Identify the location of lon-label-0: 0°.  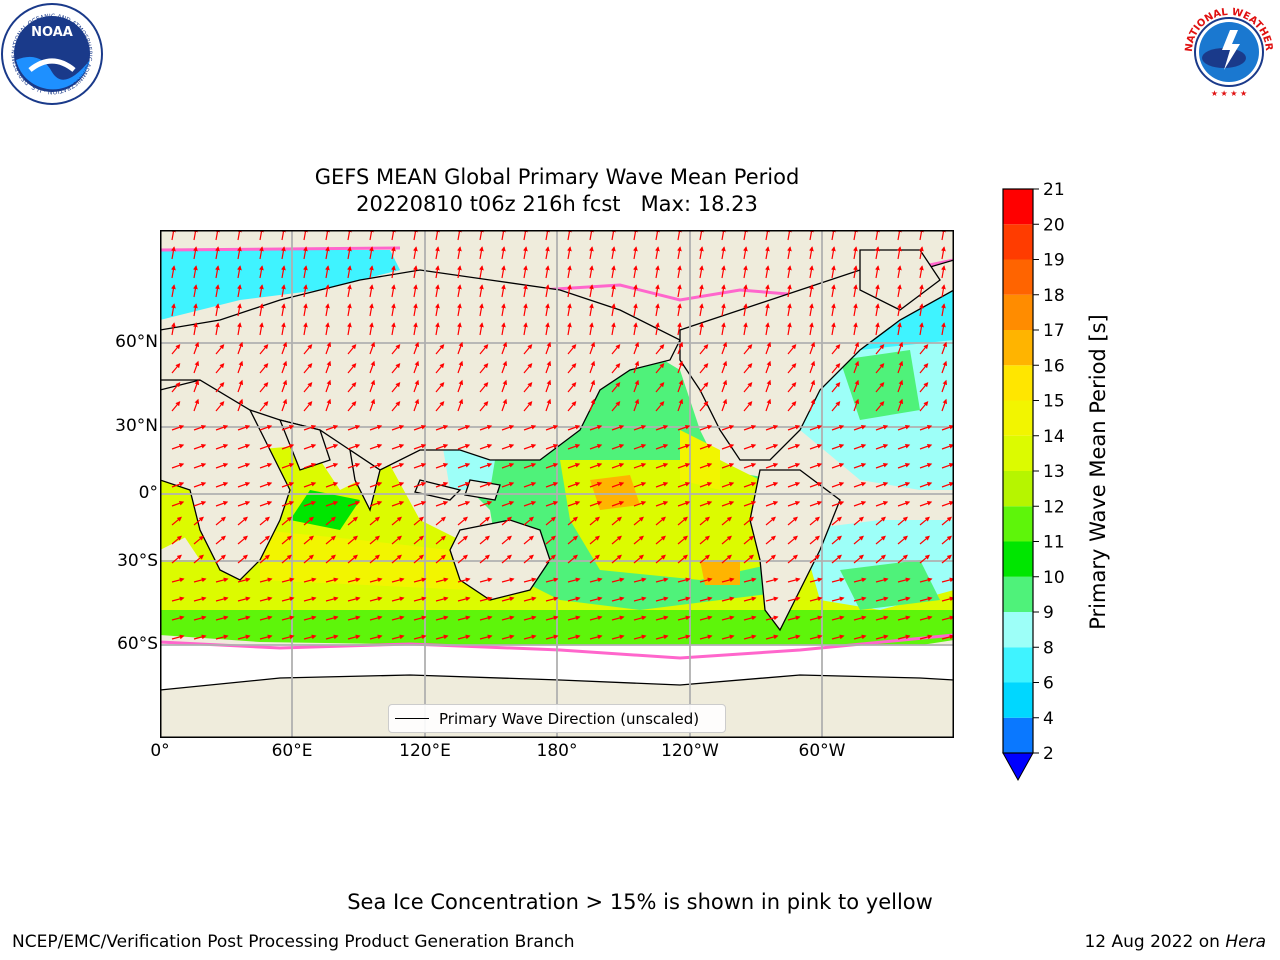
(160, 751).